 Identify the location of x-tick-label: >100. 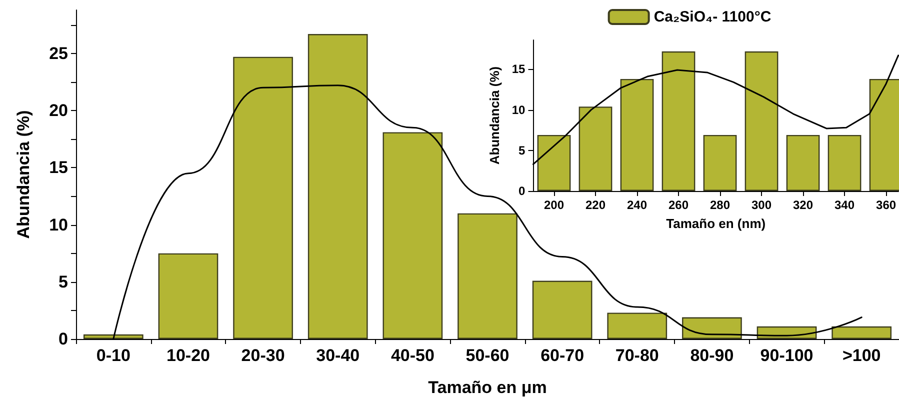
(861, 355).